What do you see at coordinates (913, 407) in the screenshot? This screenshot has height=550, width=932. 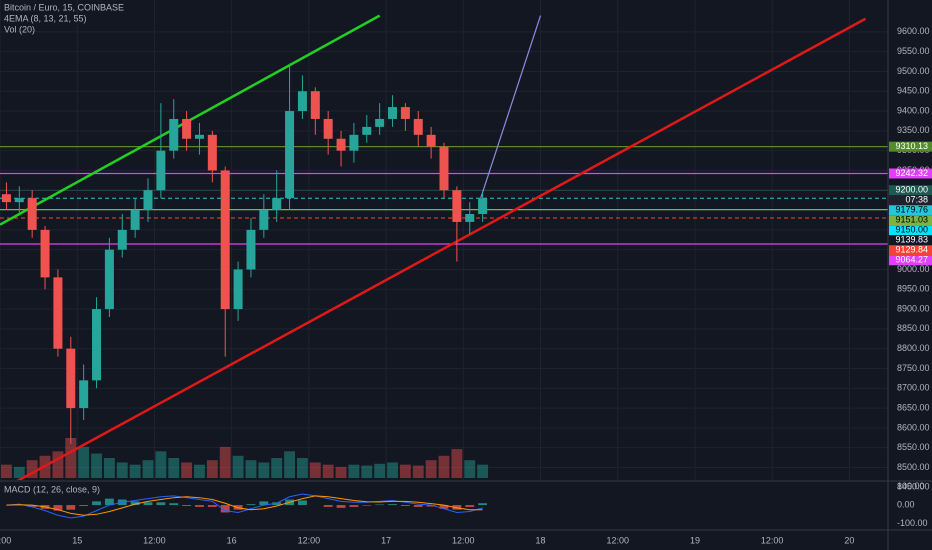 I see `y-tick-label: 8650.00` at bounding box center [913, 407].